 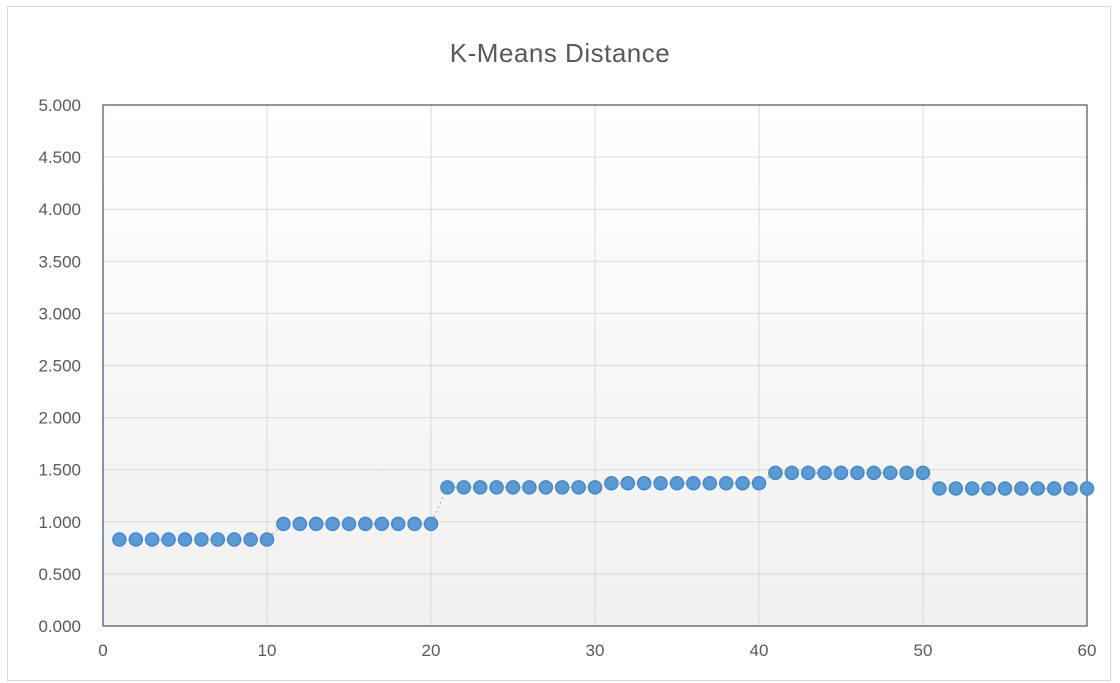 I want to click on x-tick-label: 20, so click(x=431, y=650).